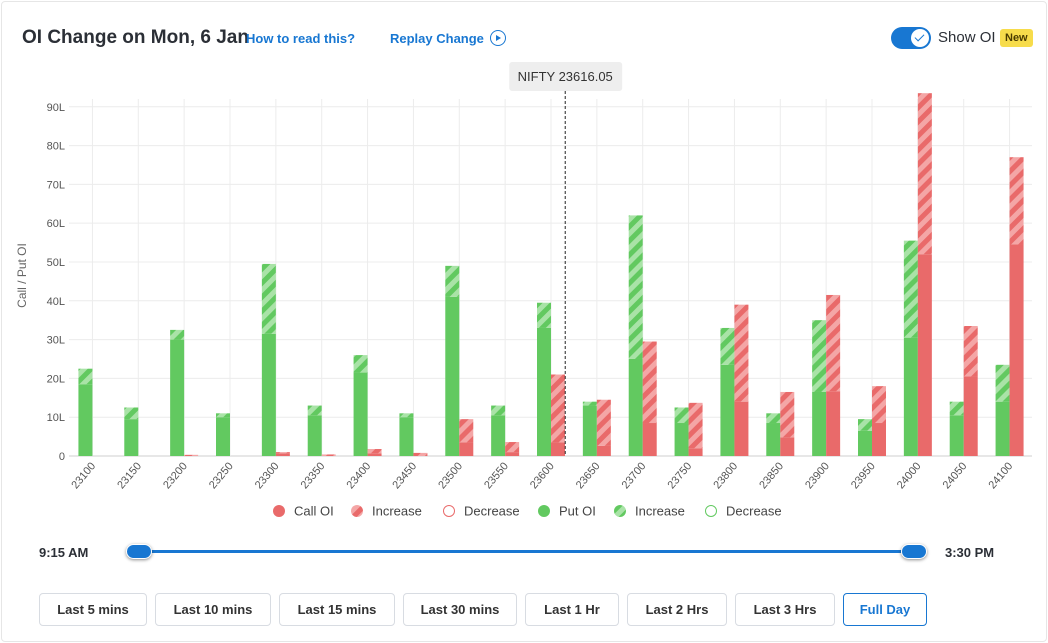 This screenshot has width=1048, height=643. I want to click on page-title: OI Change on Mon, 6 Jan, so click(135, 37).